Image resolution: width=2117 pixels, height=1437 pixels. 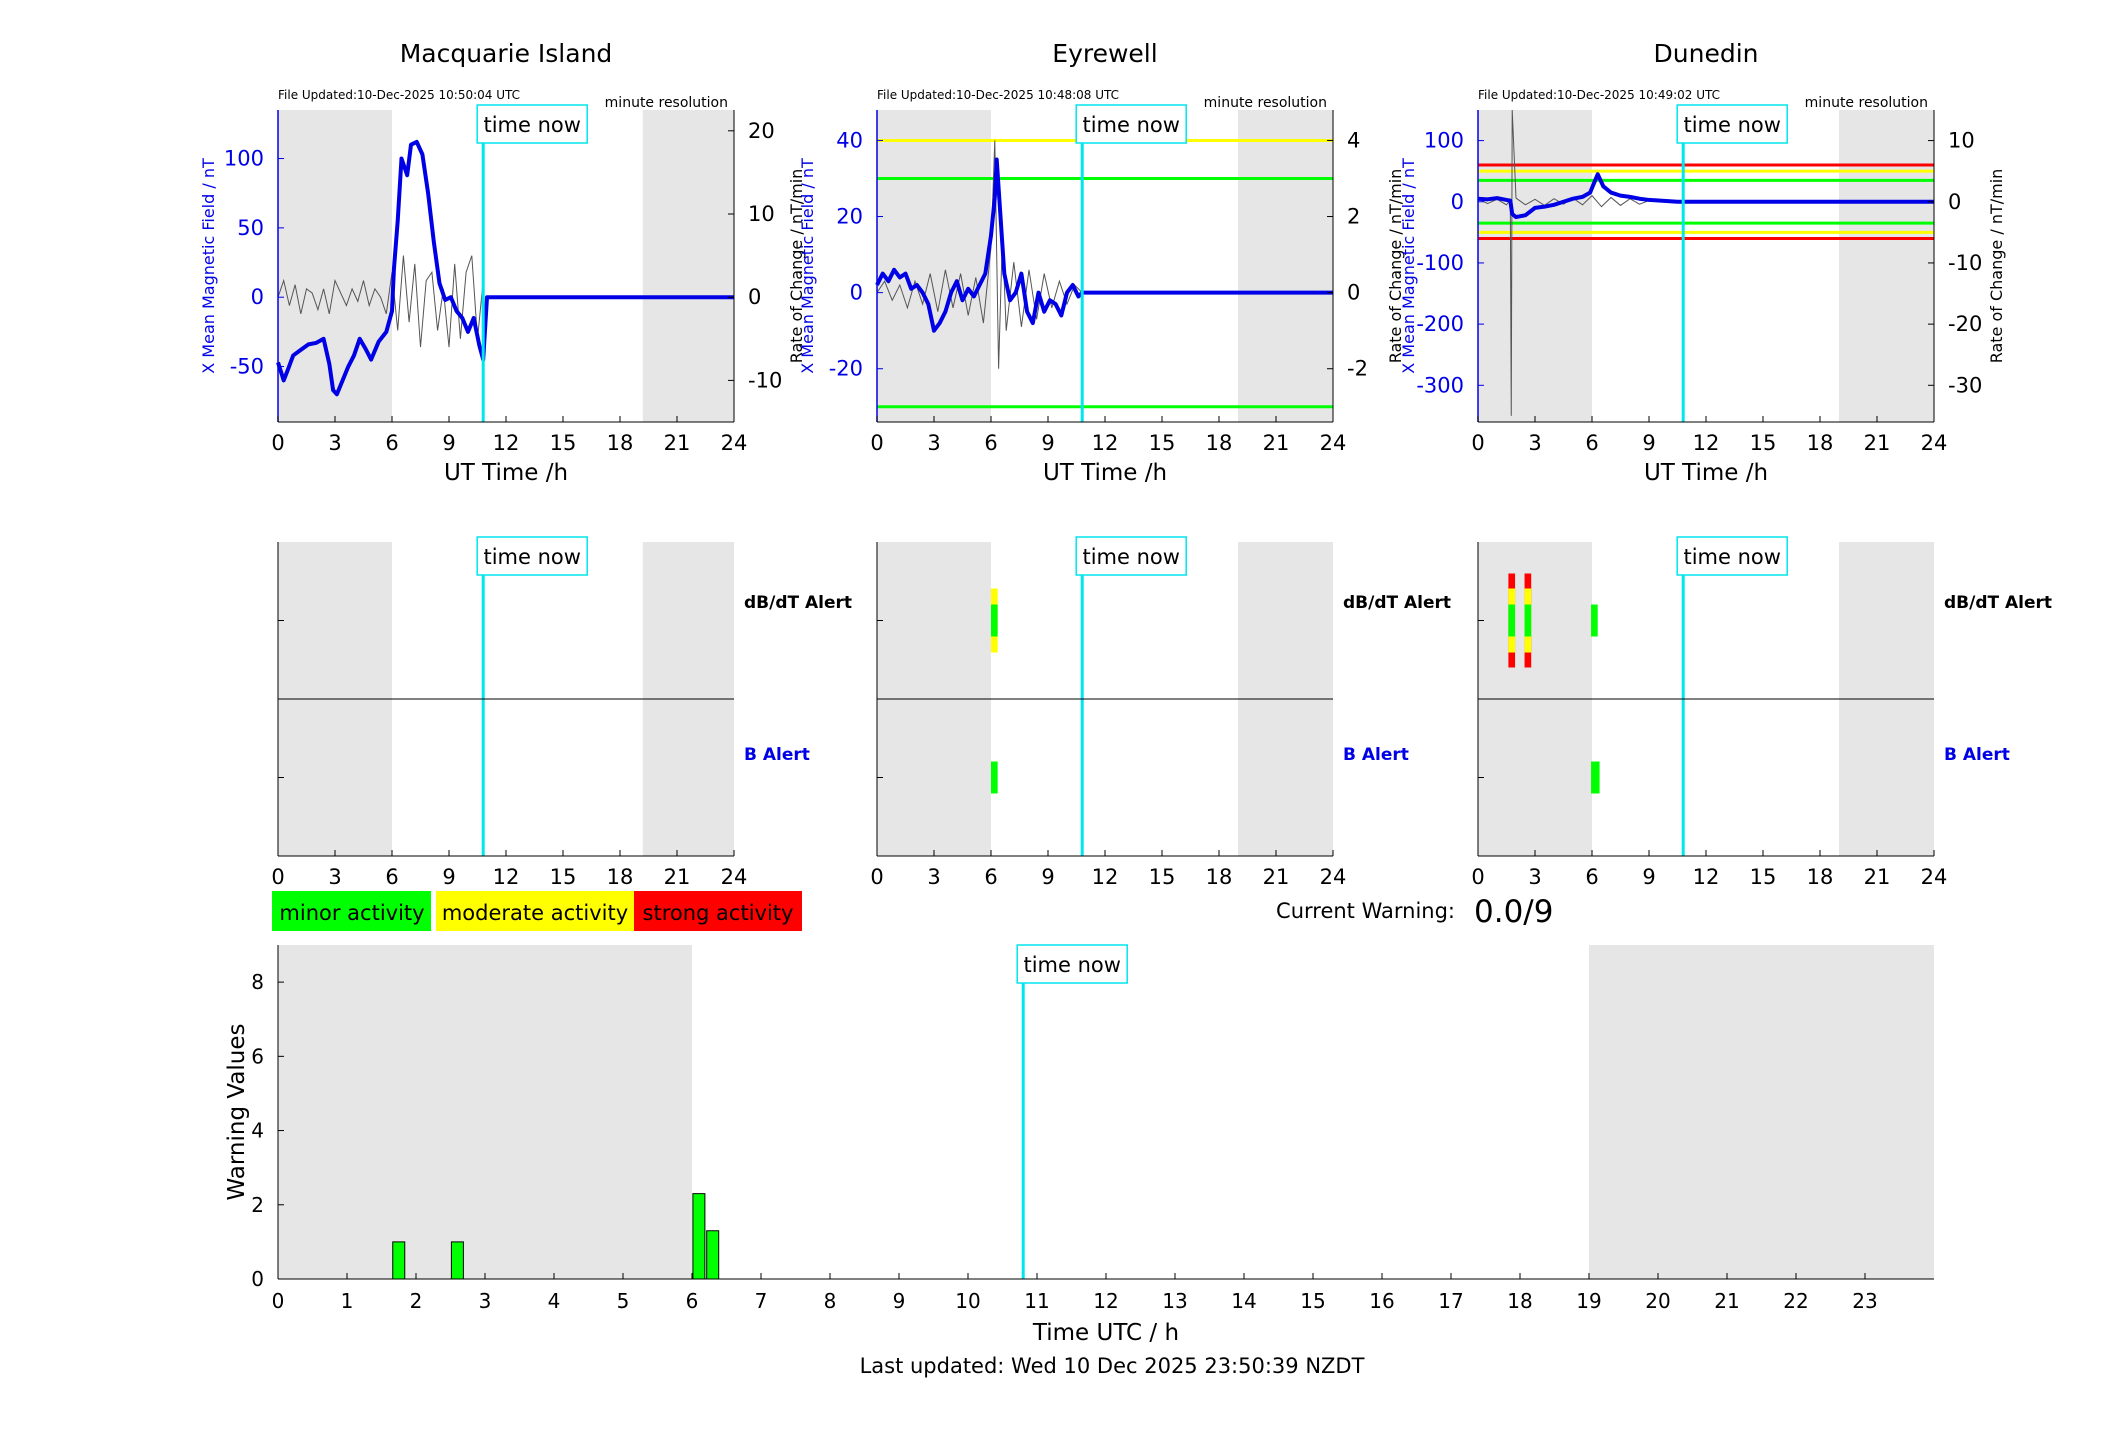 I want to click on legend-minor-label: minor activity, so click(x=351, y=913).